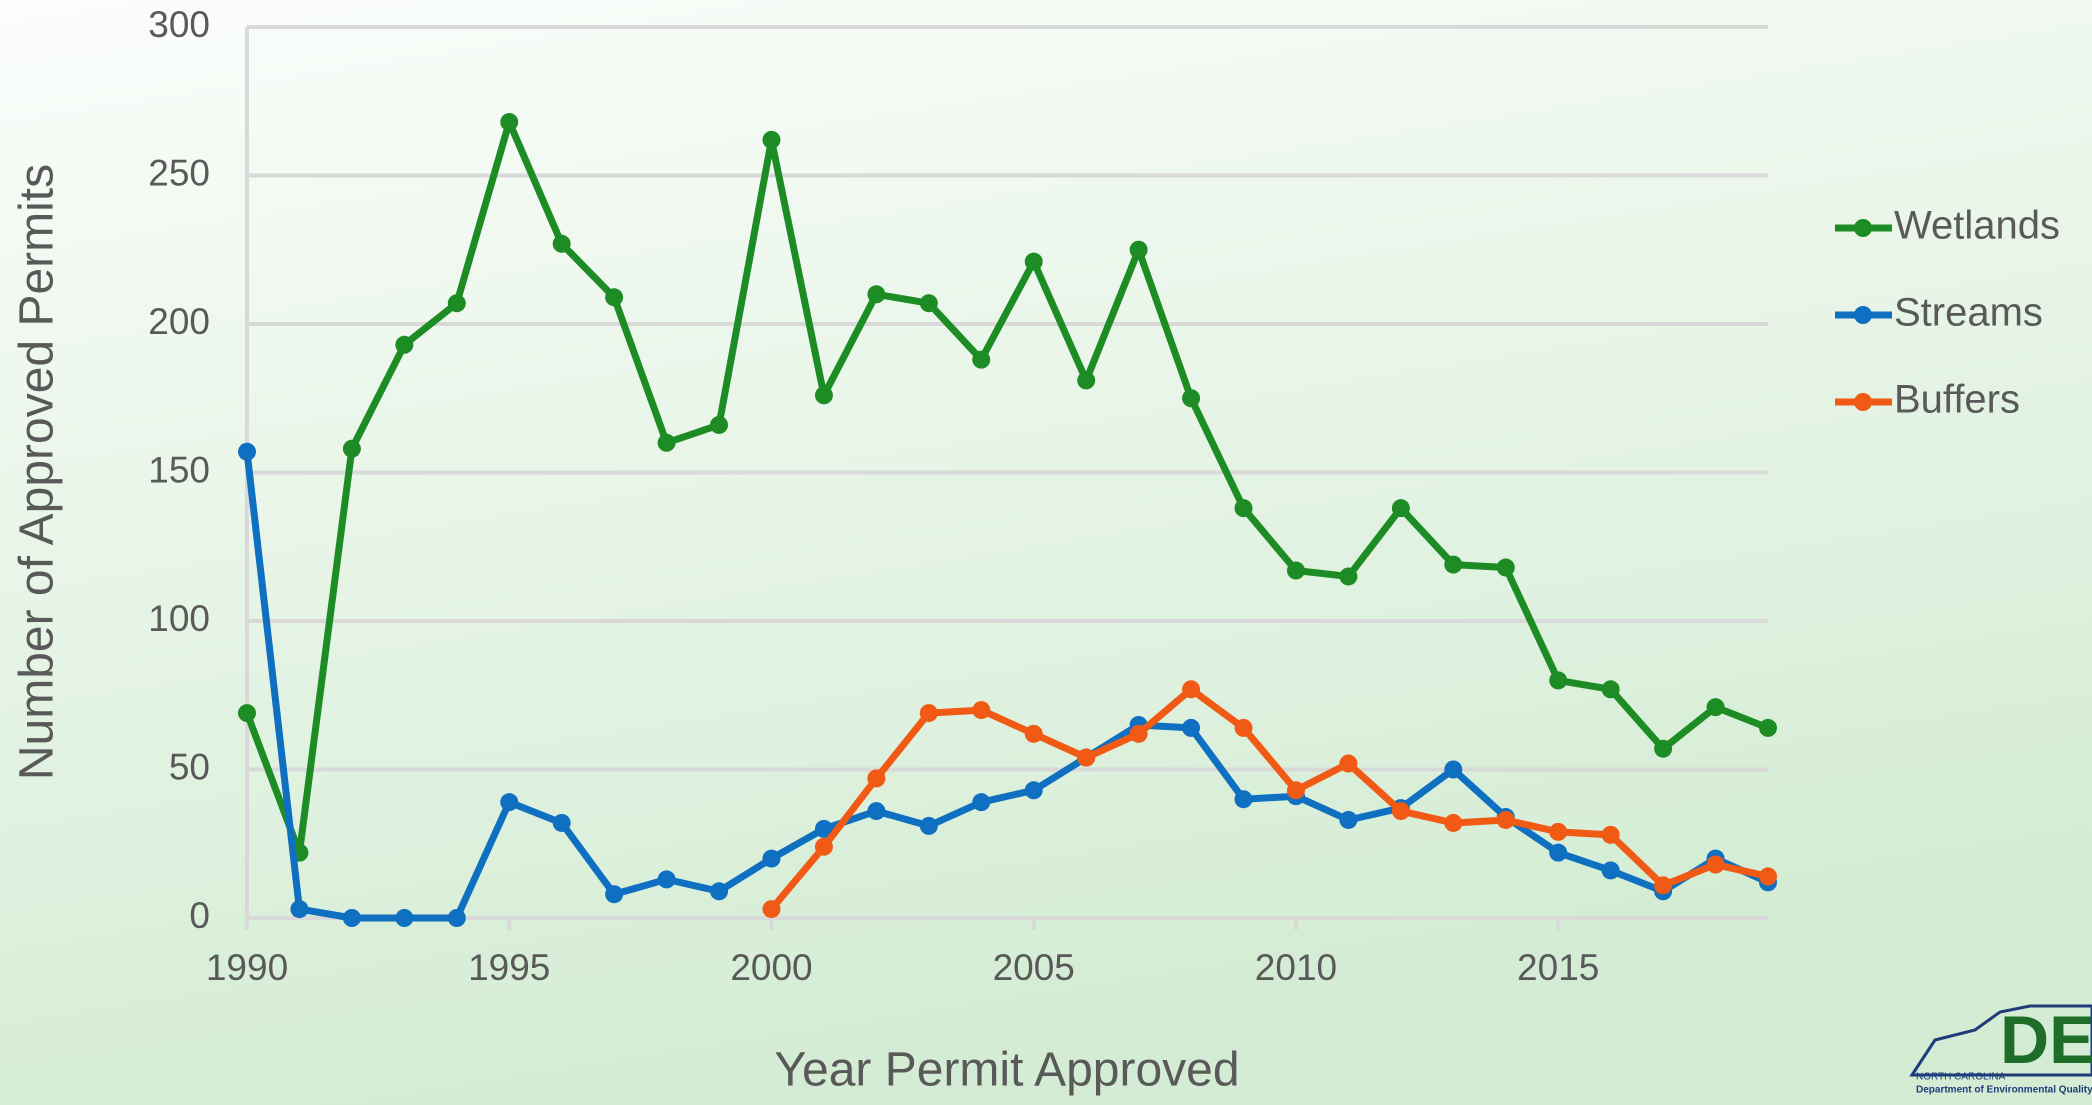 This screenshot has height=1105, width=2092. I want to click on legend-label: Streams, so click(1968, 313).